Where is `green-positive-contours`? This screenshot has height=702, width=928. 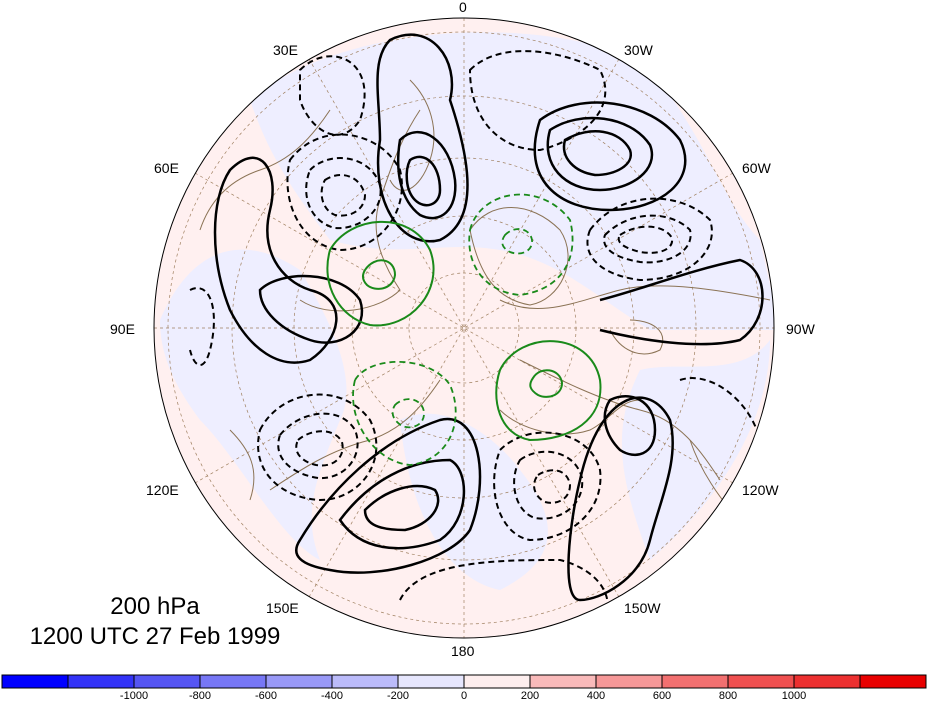 green-positive-contours is located at coordinates (464, 331).